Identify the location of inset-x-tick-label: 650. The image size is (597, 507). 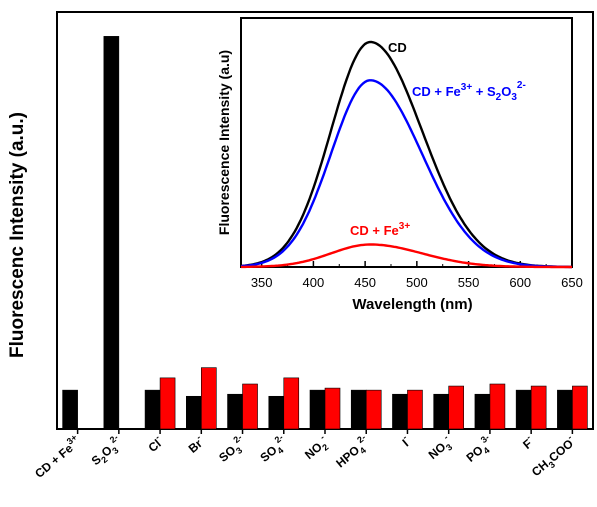
(572, 282).